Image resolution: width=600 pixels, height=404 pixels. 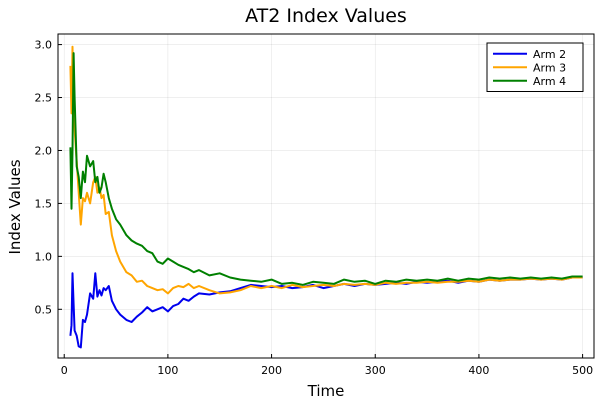 I want to click on x-tick-label: 500, so click(x=582, y=370).